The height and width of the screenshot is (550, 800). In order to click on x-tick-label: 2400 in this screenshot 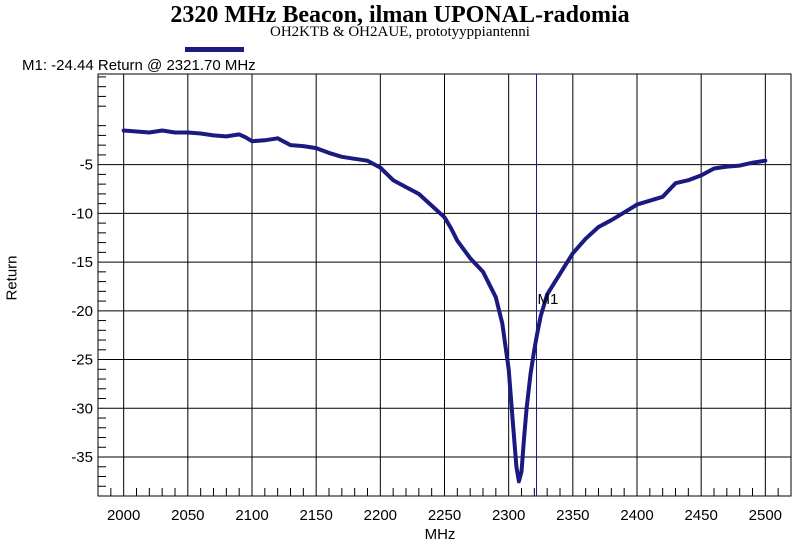, I will do `click(636, 515)`.